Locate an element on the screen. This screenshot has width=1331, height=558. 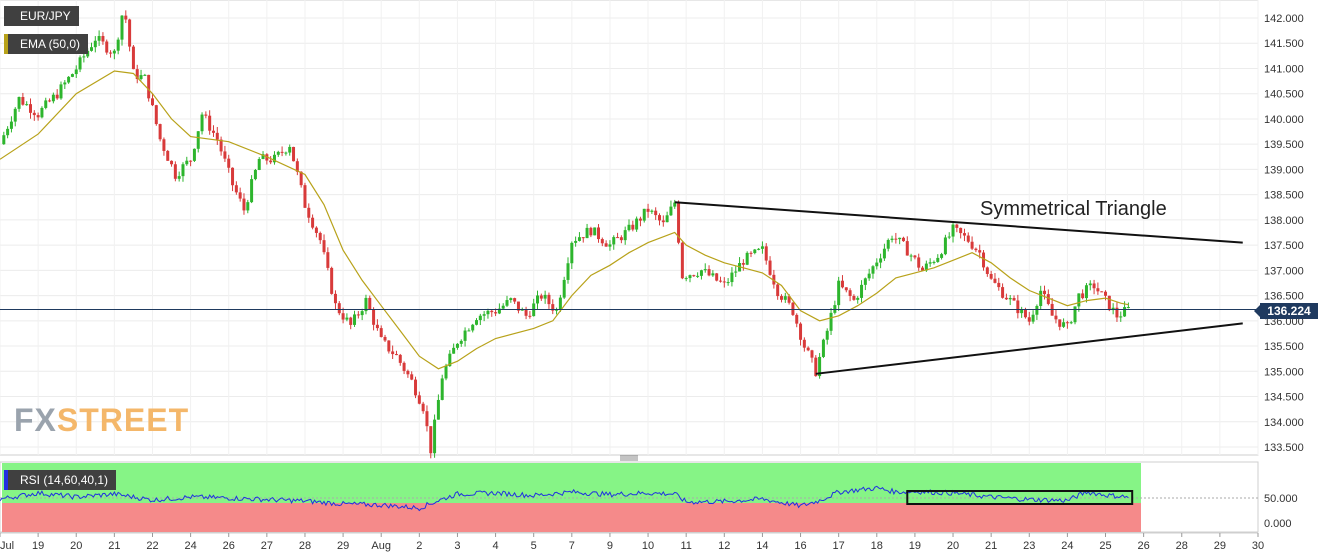
xaxis-tick-label: 2 is located at coordinates (419, 546).